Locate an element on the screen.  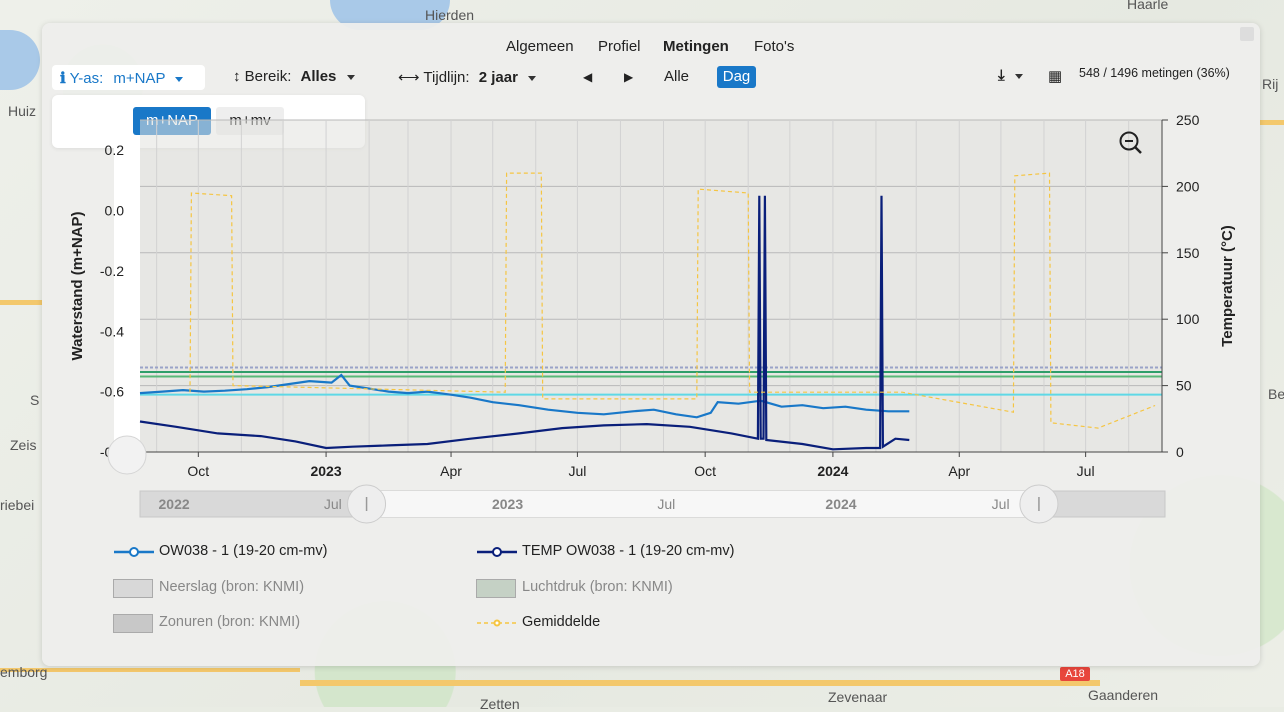
zoom-out-button is located at coordinates (1130, 142).